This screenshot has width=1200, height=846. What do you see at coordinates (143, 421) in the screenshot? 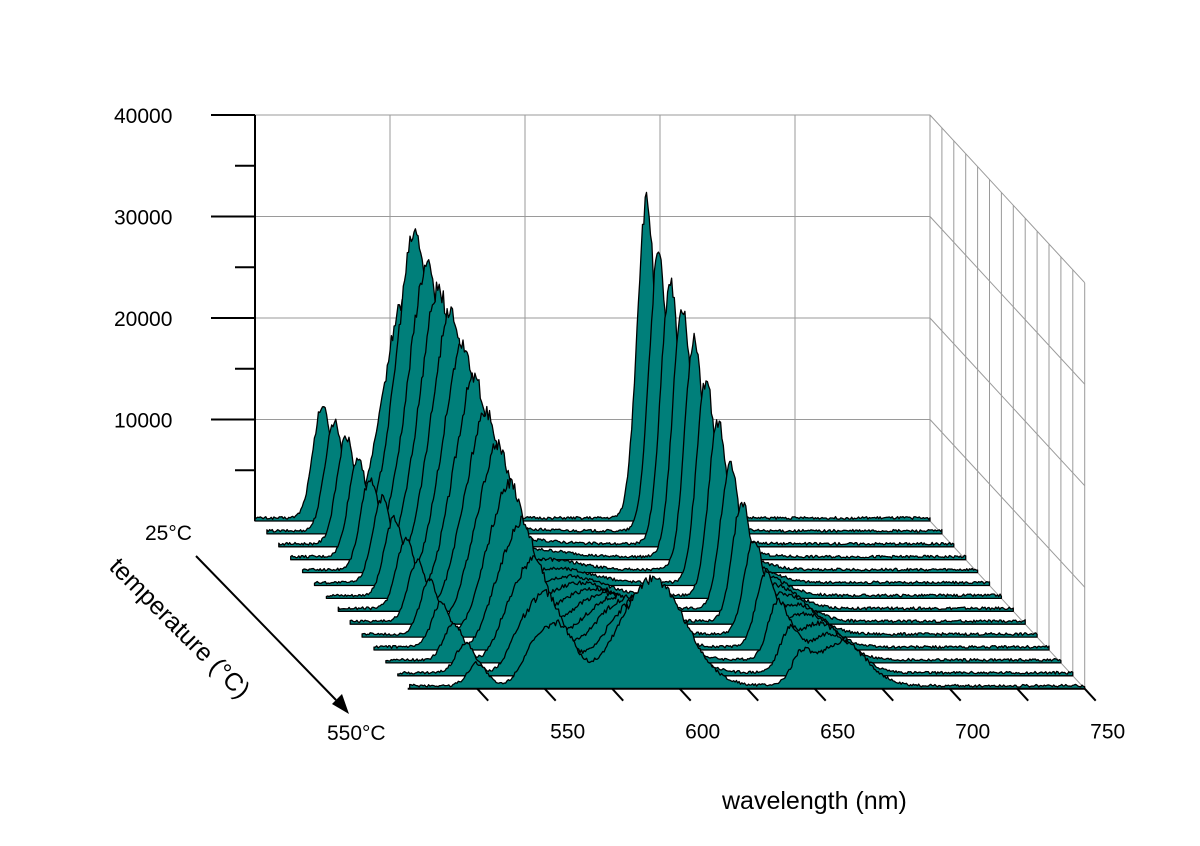
I see `y-tick-label: 10000` at bounding box center [143, 421].